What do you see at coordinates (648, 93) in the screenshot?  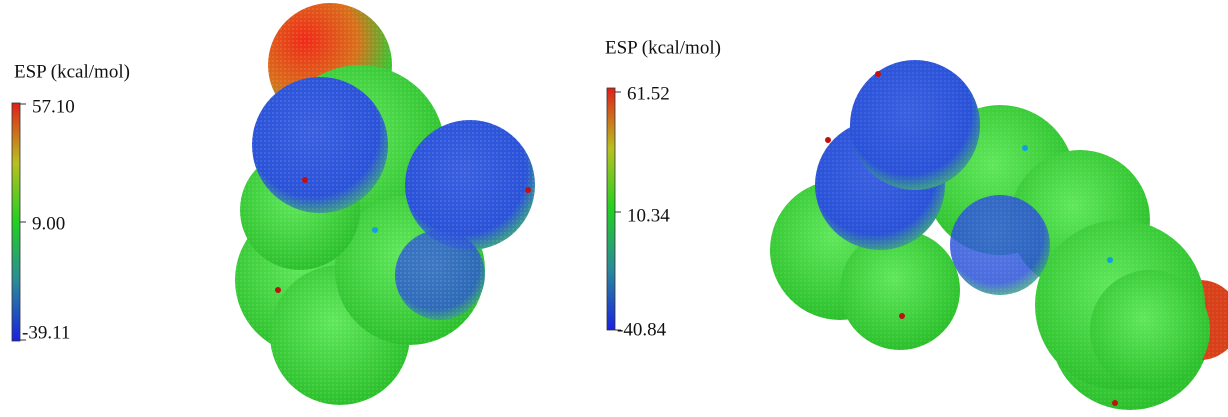 I see `colorbar-max: 61.52` at bounding box center [648, 93].